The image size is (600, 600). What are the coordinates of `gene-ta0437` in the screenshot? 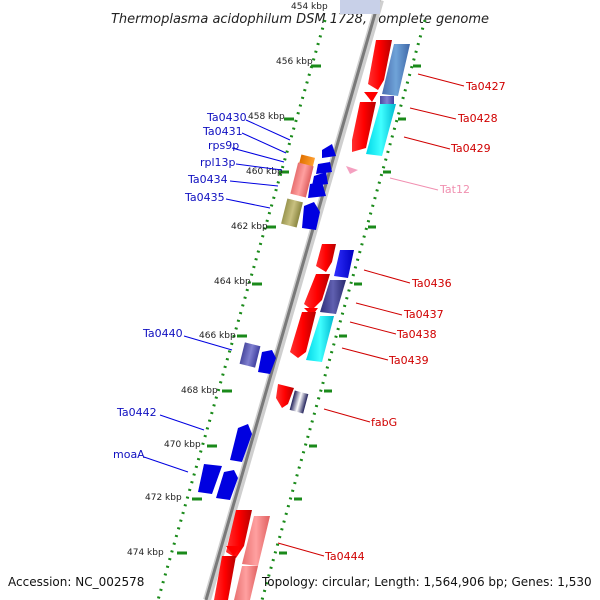 It's located at (317, 292).